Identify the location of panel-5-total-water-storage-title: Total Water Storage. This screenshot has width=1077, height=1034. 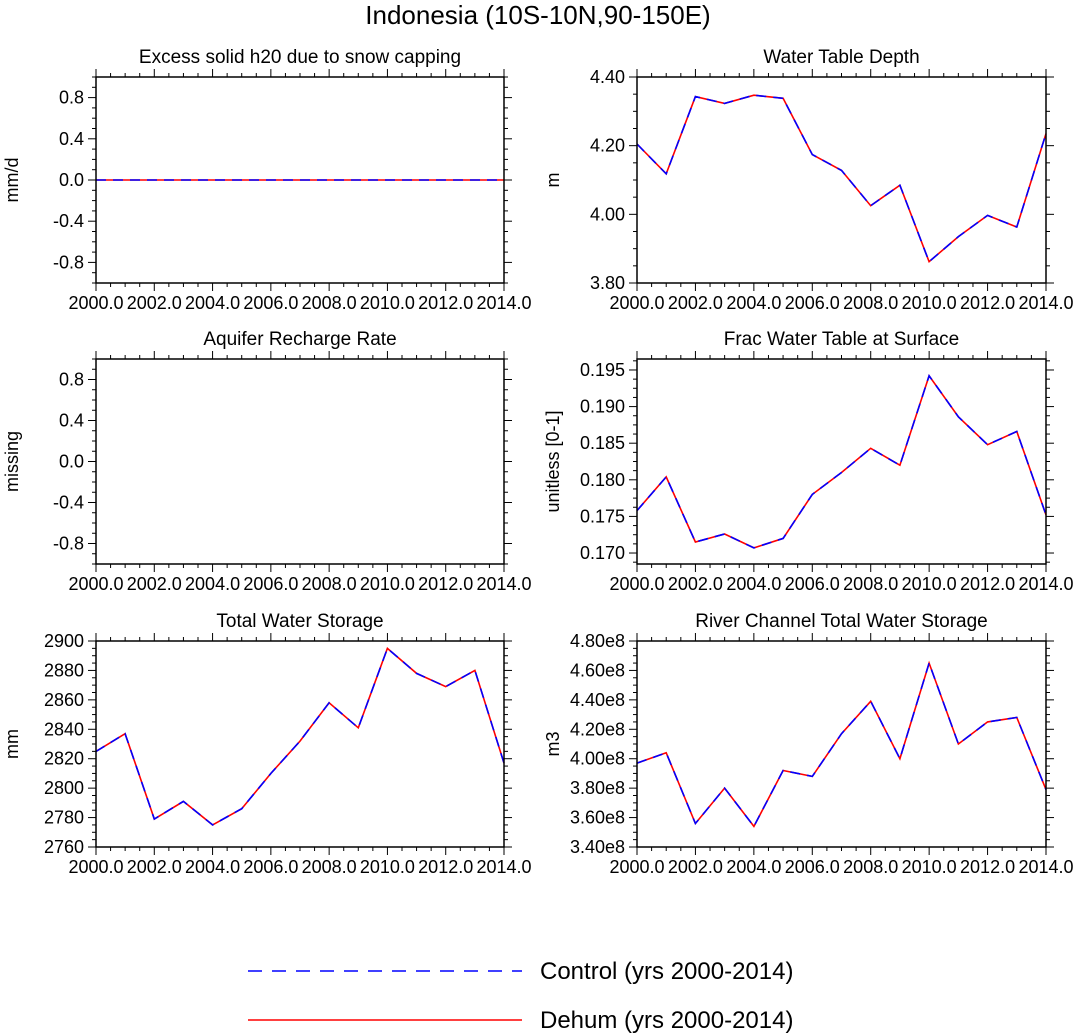
(299, 621).